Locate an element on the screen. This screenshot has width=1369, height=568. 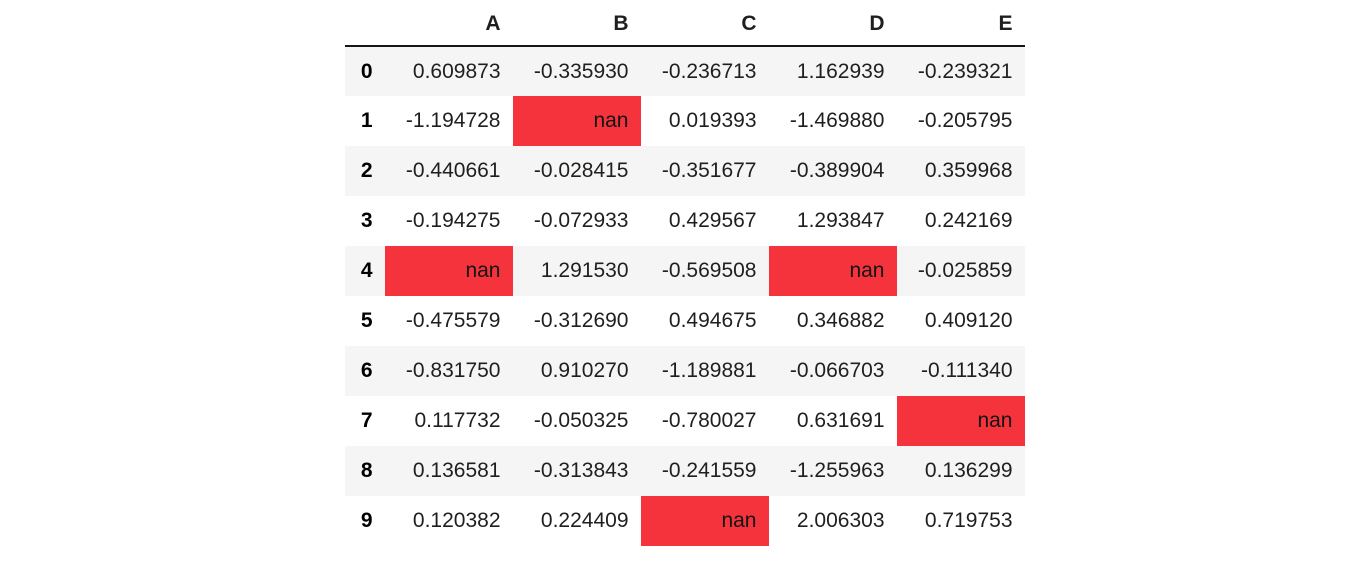
cell-A8: 0.136581 is located at coordinates (456, 470).